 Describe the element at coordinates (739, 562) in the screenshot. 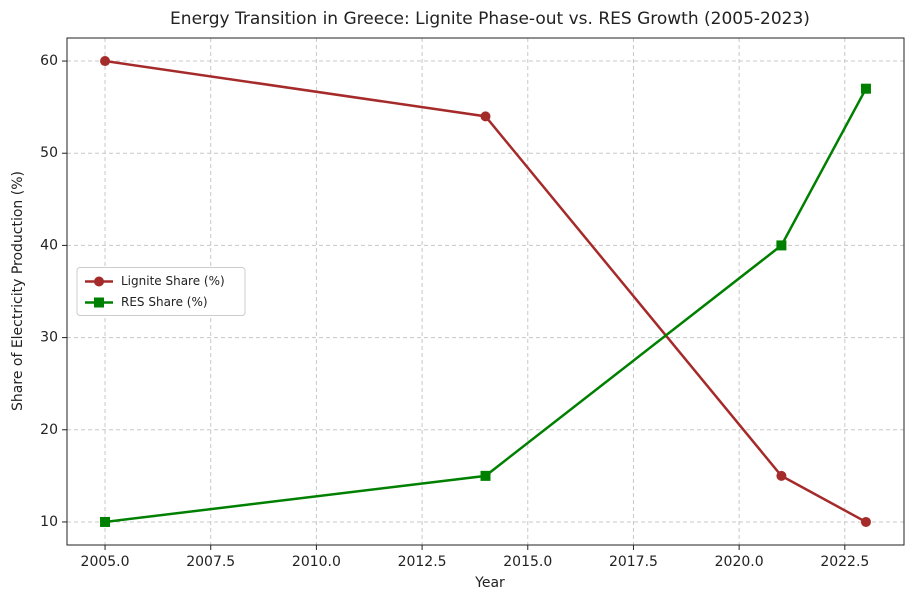

I see `x-tick-label: 2020.0` at that location.